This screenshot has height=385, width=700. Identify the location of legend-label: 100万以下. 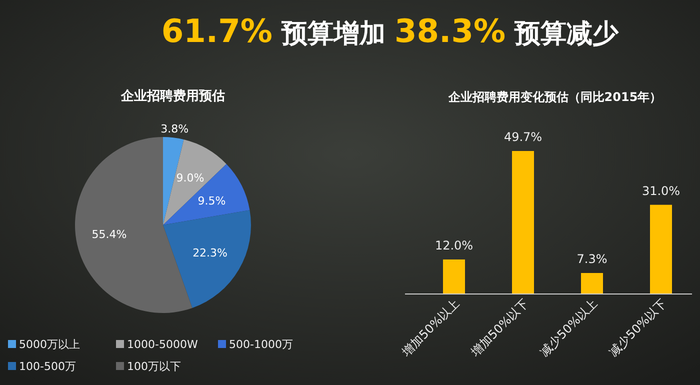
(154, 366).